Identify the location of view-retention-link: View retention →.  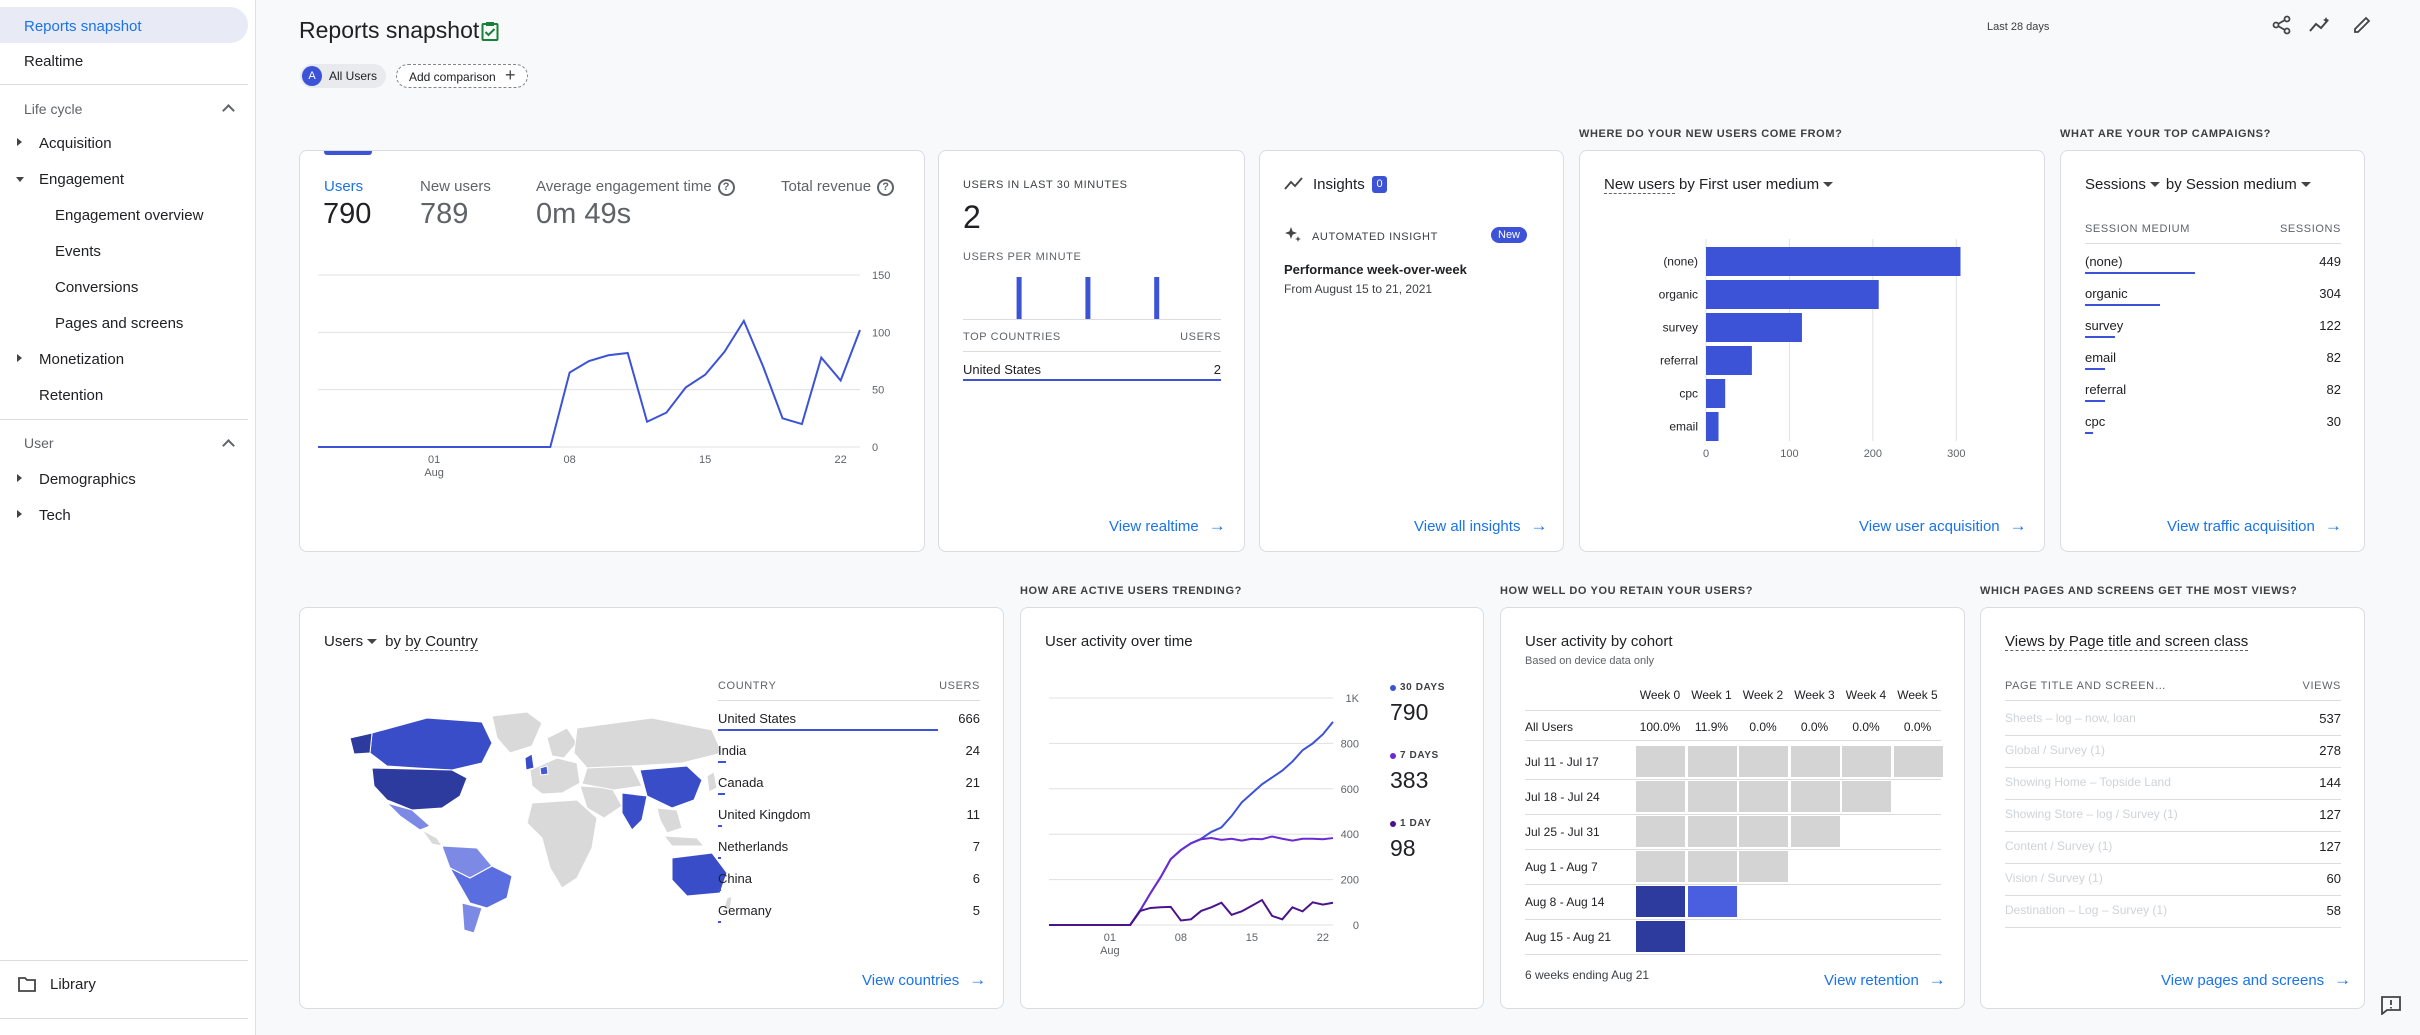
(1885, 980).